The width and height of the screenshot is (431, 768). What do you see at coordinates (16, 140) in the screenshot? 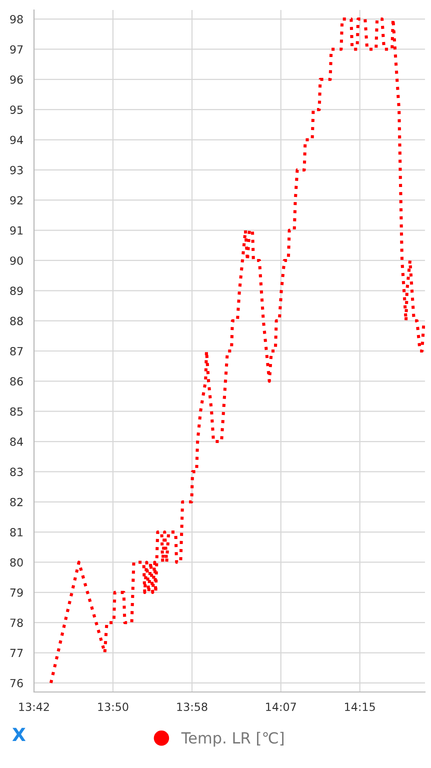
I see `y-tick-label: 94` at bounding box center [16, 140].